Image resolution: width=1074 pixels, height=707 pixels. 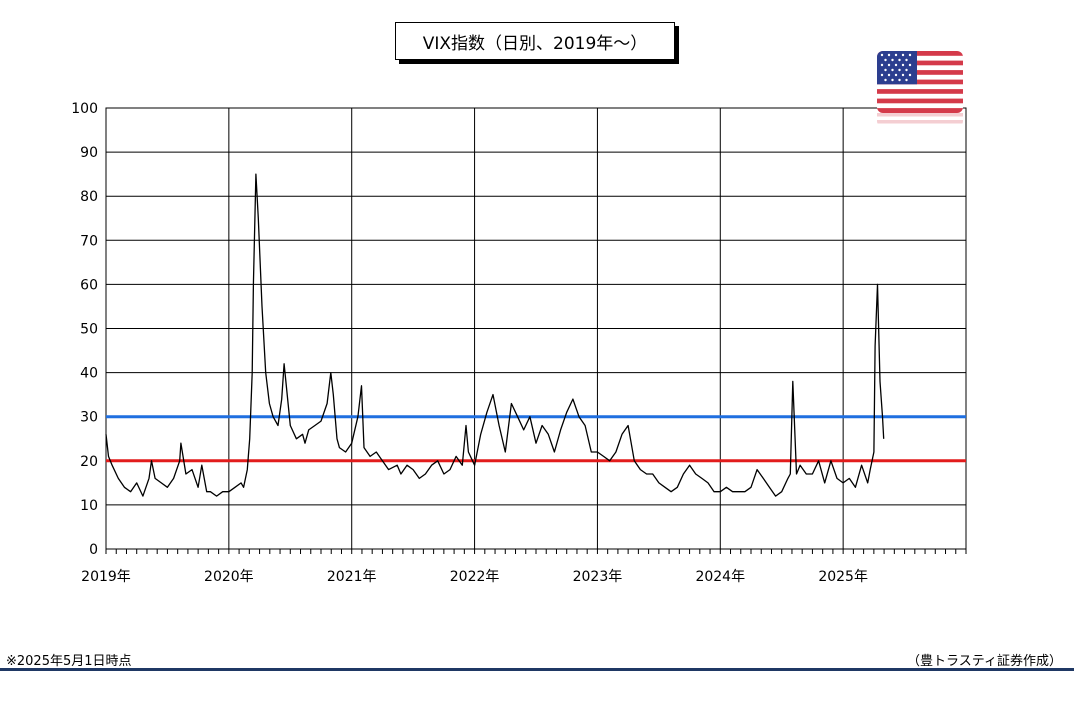 What do you see at coordinates (84, 109) in the screenshot?
I see `y-tick-label: 100` at bounding box center [84, 109].